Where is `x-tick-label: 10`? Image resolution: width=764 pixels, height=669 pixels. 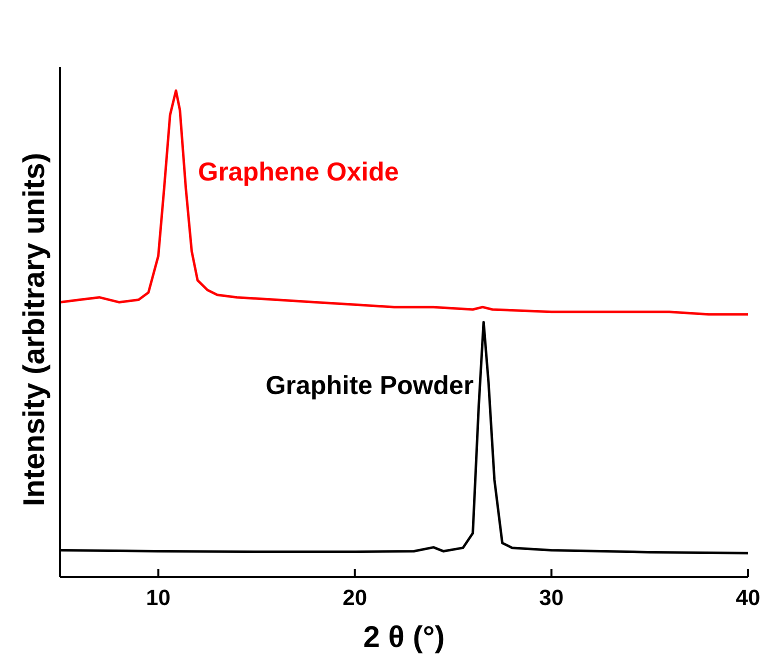
x-tick-label: 10 is located at coordinates (158, 597).